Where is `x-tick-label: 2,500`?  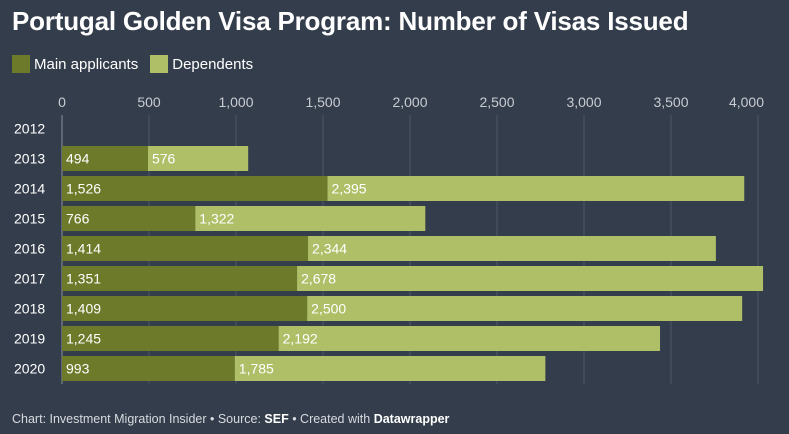
x-tick-label: 2,500 is located at coordinates (496, 102).